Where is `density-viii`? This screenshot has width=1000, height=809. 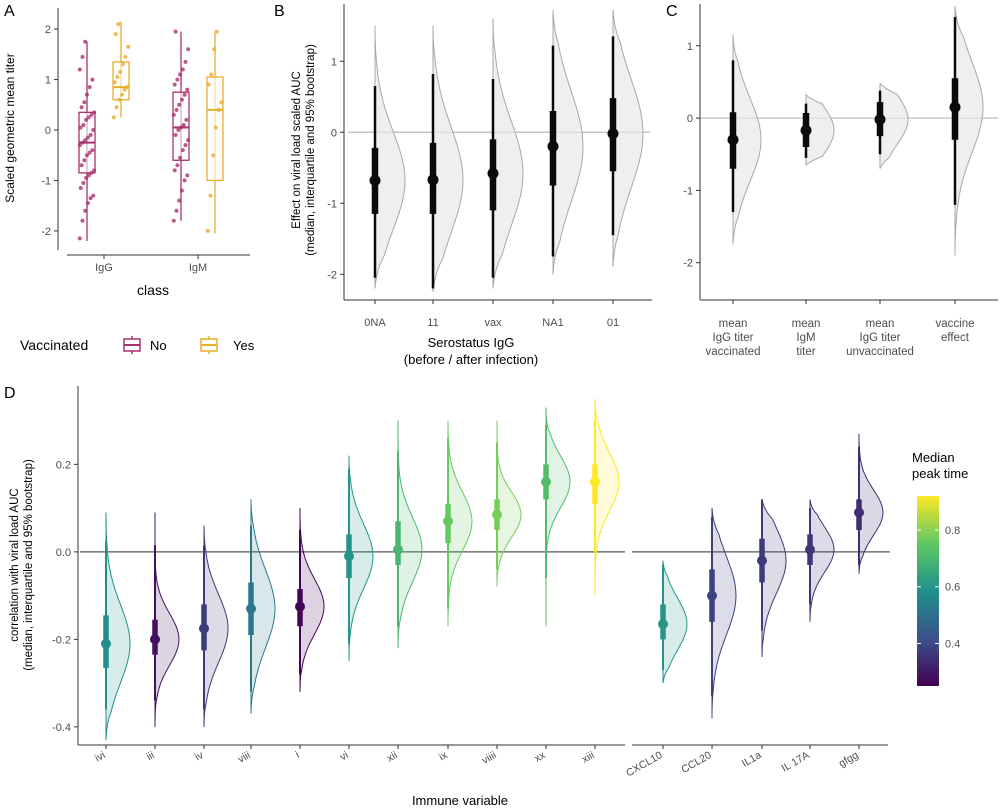 density-viii is located at coordinates (263, 606).